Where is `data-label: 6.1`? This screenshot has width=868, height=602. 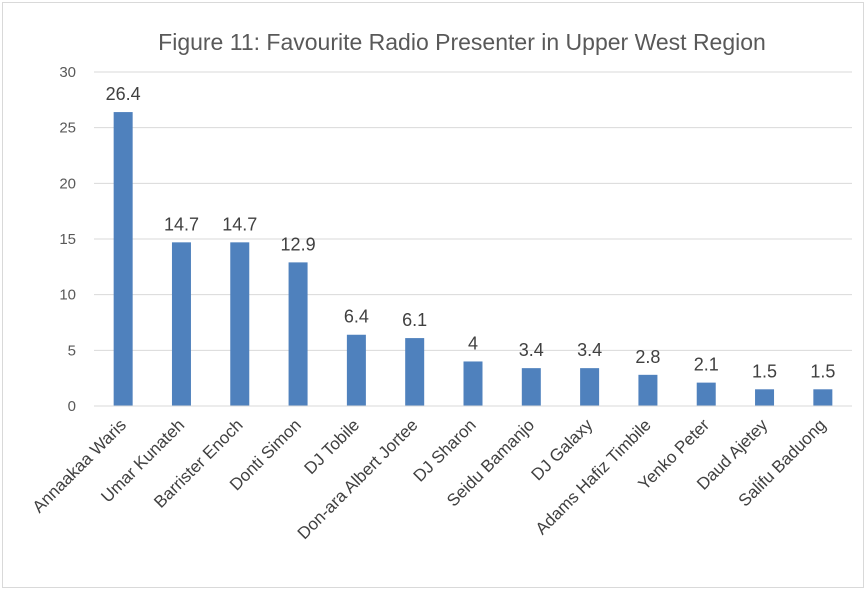
data-label: 6.1 is located at coordinates (414, 320).